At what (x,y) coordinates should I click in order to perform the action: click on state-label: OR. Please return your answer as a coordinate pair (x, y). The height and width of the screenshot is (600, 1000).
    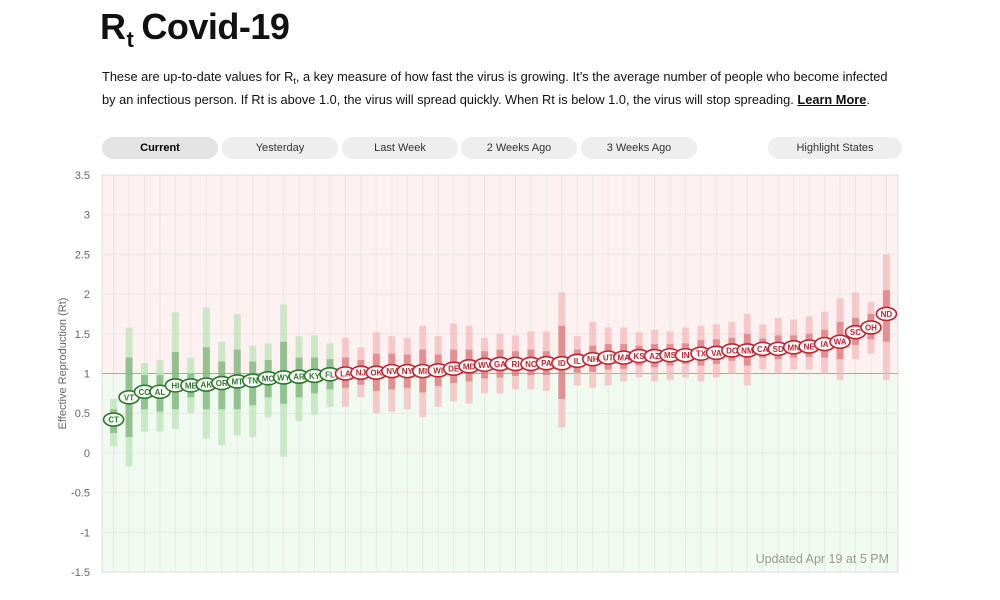
    Looking at the image, I should click on (222, 383).